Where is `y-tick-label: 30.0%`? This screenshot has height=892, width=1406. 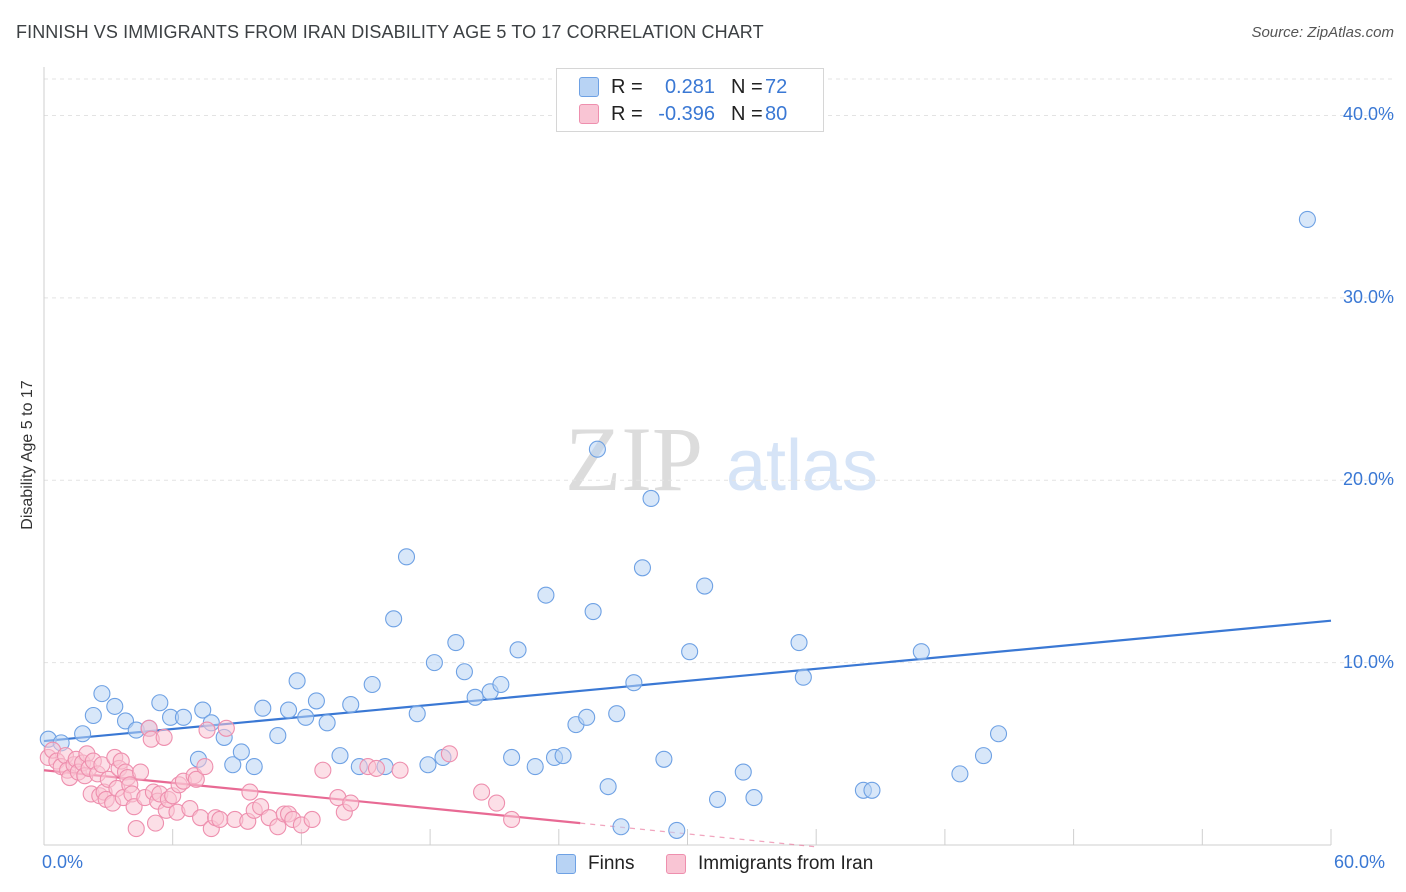 y-tick-label: 30.0% is located at coordinates (1368, 296).